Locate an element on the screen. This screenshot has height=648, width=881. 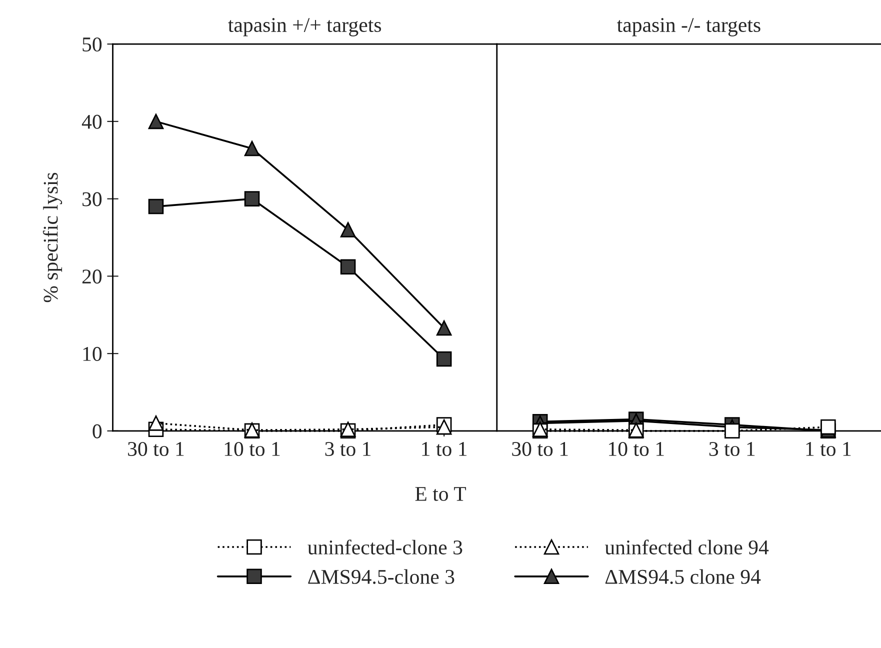
y-tick-label: 40 is located at coordinates (92, 121).